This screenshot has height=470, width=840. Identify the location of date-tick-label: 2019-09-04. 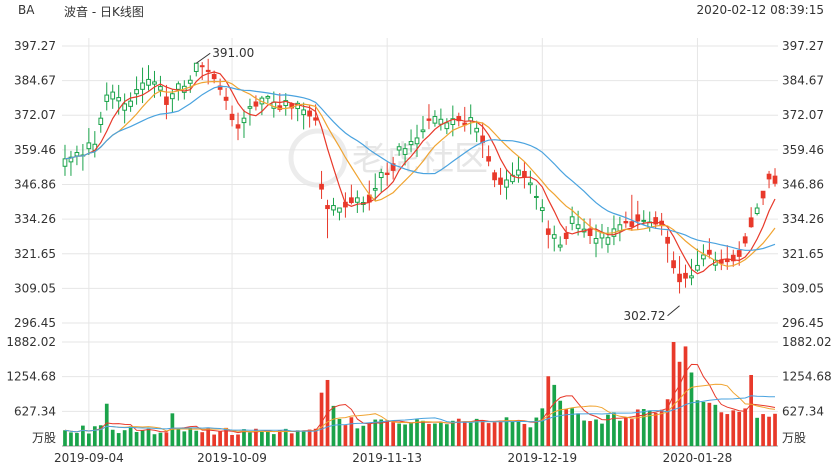
(89, 458).